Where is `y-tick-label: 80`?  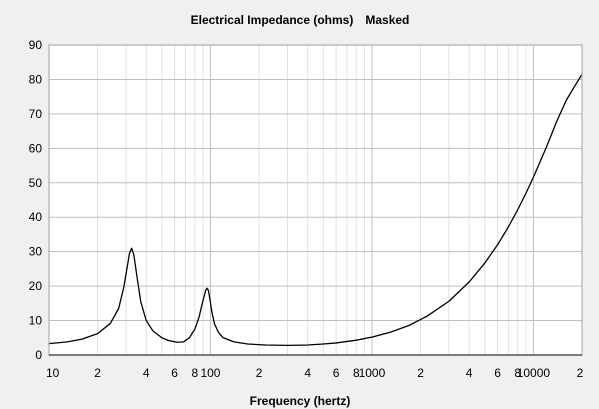 y-tick-label: 80 is located at coordinates (36, 79).